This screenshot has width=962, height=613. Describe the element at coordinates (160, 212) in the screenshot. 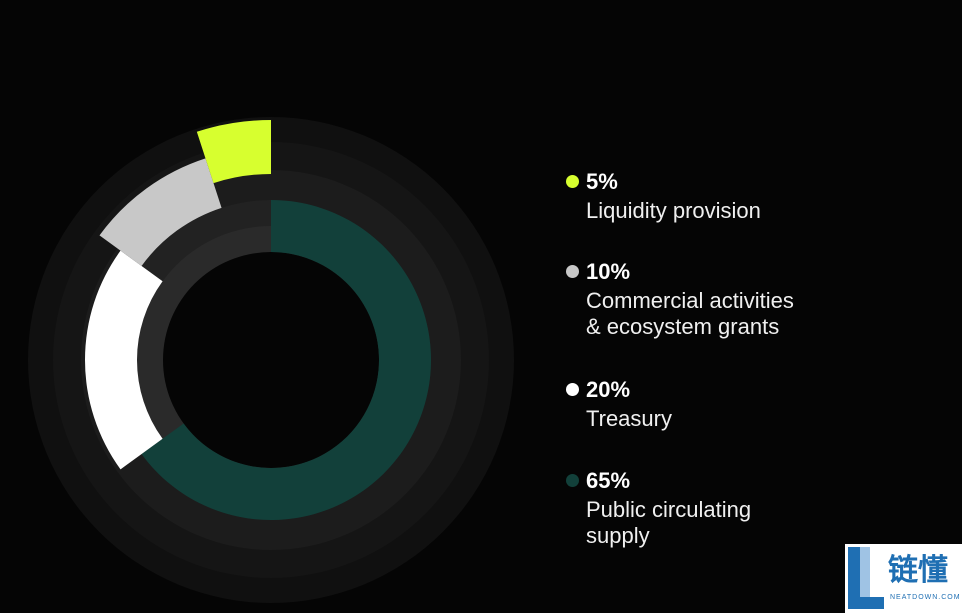

I see `slice-commercial-activities-ecosystem-grants` at that location.